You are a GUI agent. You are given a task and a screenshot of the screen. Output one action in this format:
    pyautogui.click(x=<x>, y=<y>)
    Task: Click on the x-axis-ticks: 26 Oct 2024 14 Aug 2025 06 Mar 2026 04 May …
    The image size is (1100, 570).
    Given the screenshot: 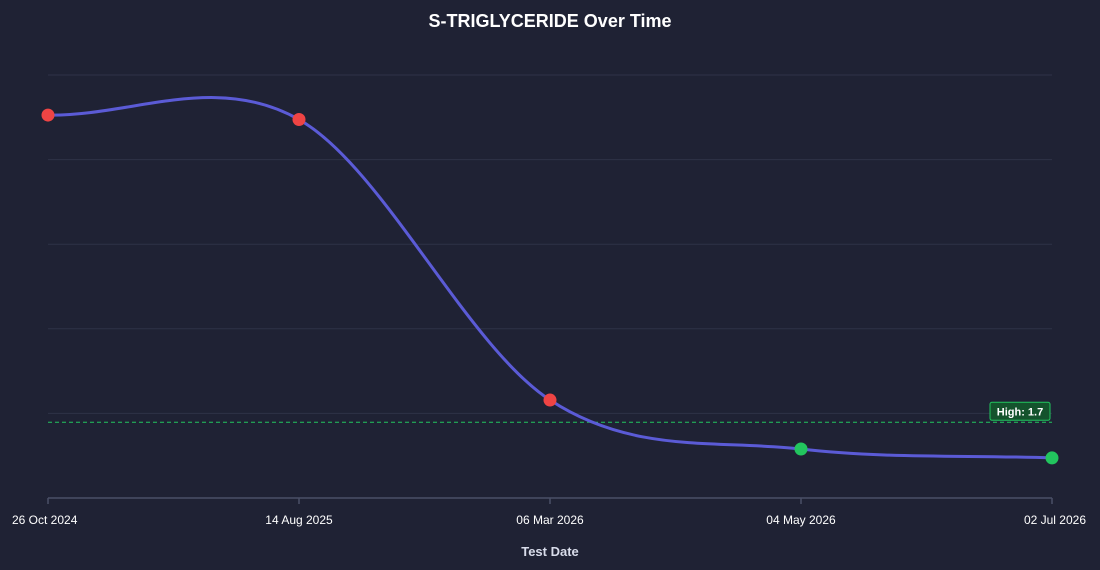 What is the action you would take?
    pyautogui.click(x=549, y=512)
    